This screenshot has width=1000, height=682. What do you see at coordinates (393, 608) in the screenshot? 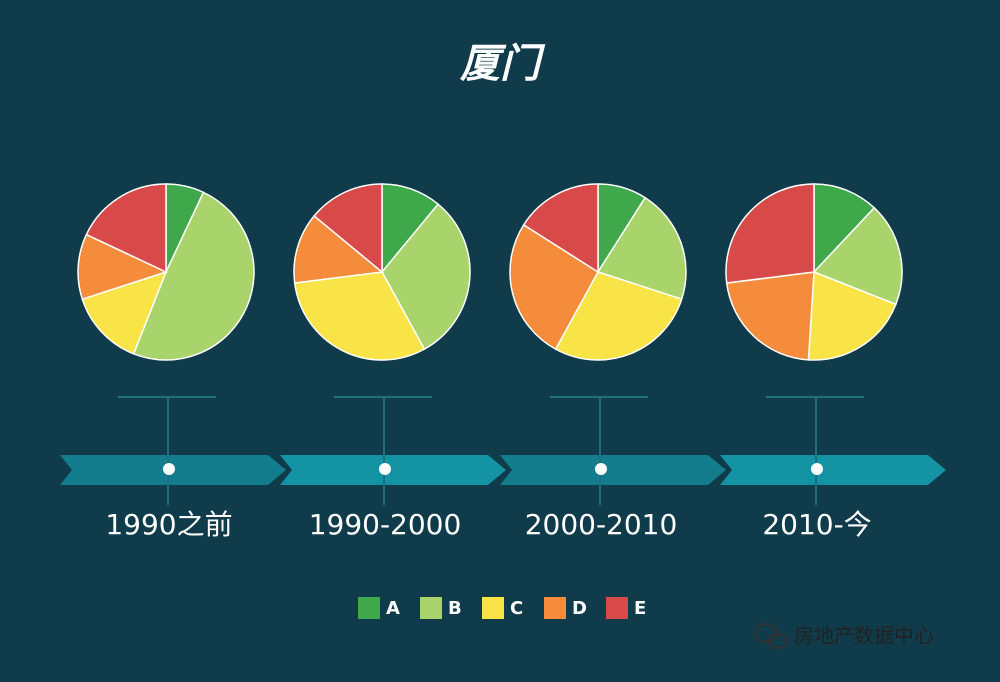
I see `legend-label: A` at bounding box center [393, 608].